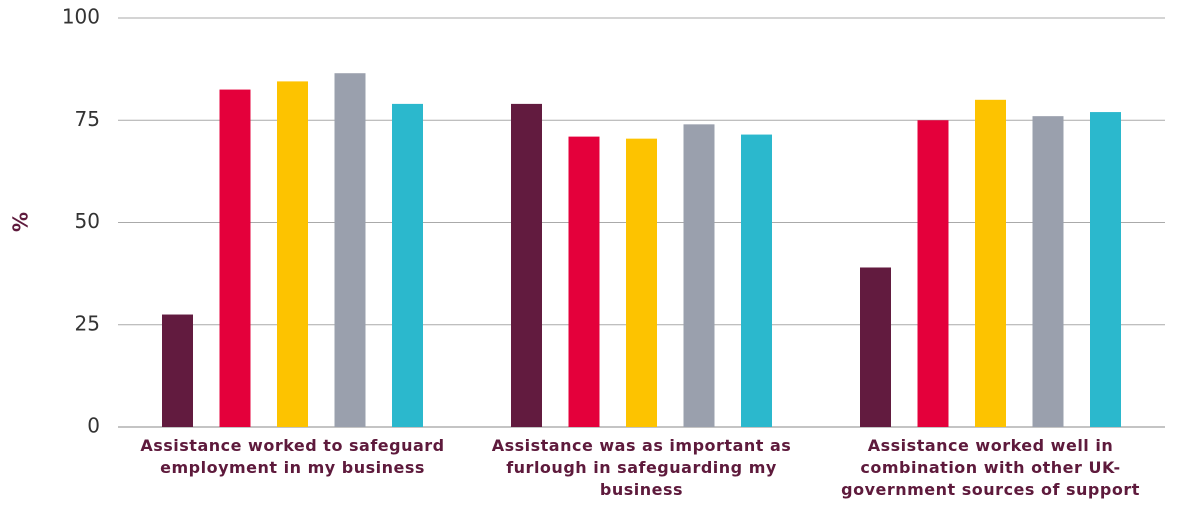 This screenshot has width=1178, height=515. What do you see at coordinates (87, 221) in the screenshot?
I see `y-tick-label: 50` at bounding box center [87, 221].